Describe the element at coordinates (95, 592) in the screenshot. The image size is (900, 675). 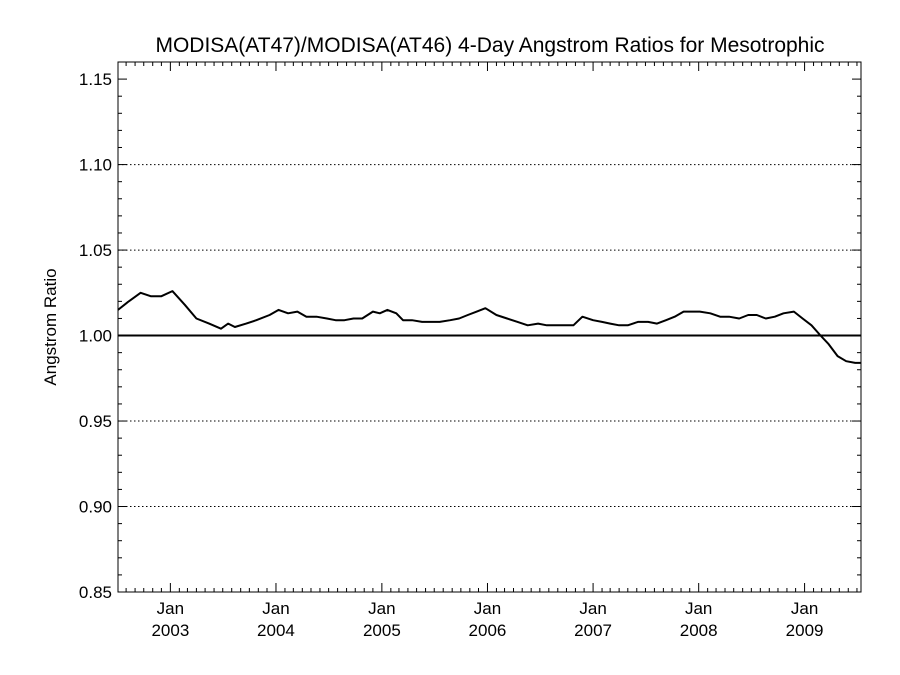
I see `y-tick-label: 0.85` at that location.